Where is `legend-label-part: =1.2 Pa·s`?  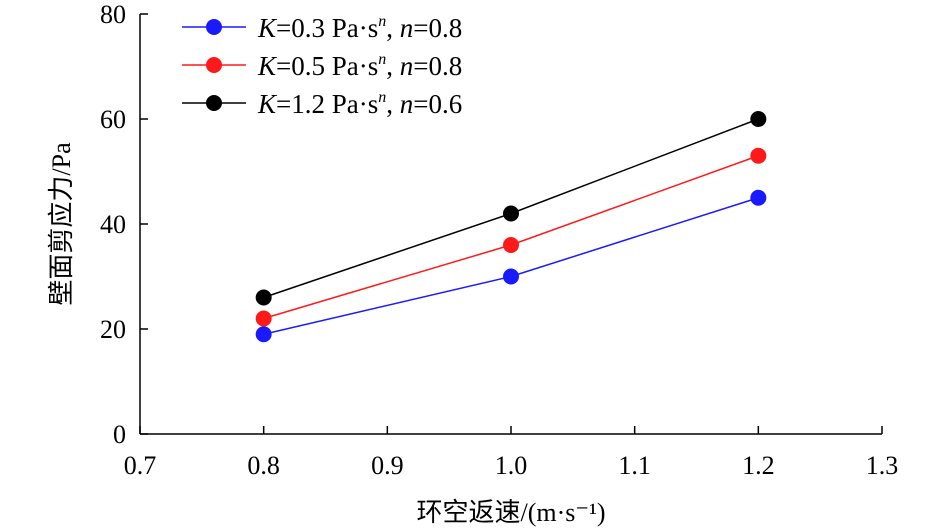
legend-label-part: =1.2 Pa·s is located at coordinates (327, 104).